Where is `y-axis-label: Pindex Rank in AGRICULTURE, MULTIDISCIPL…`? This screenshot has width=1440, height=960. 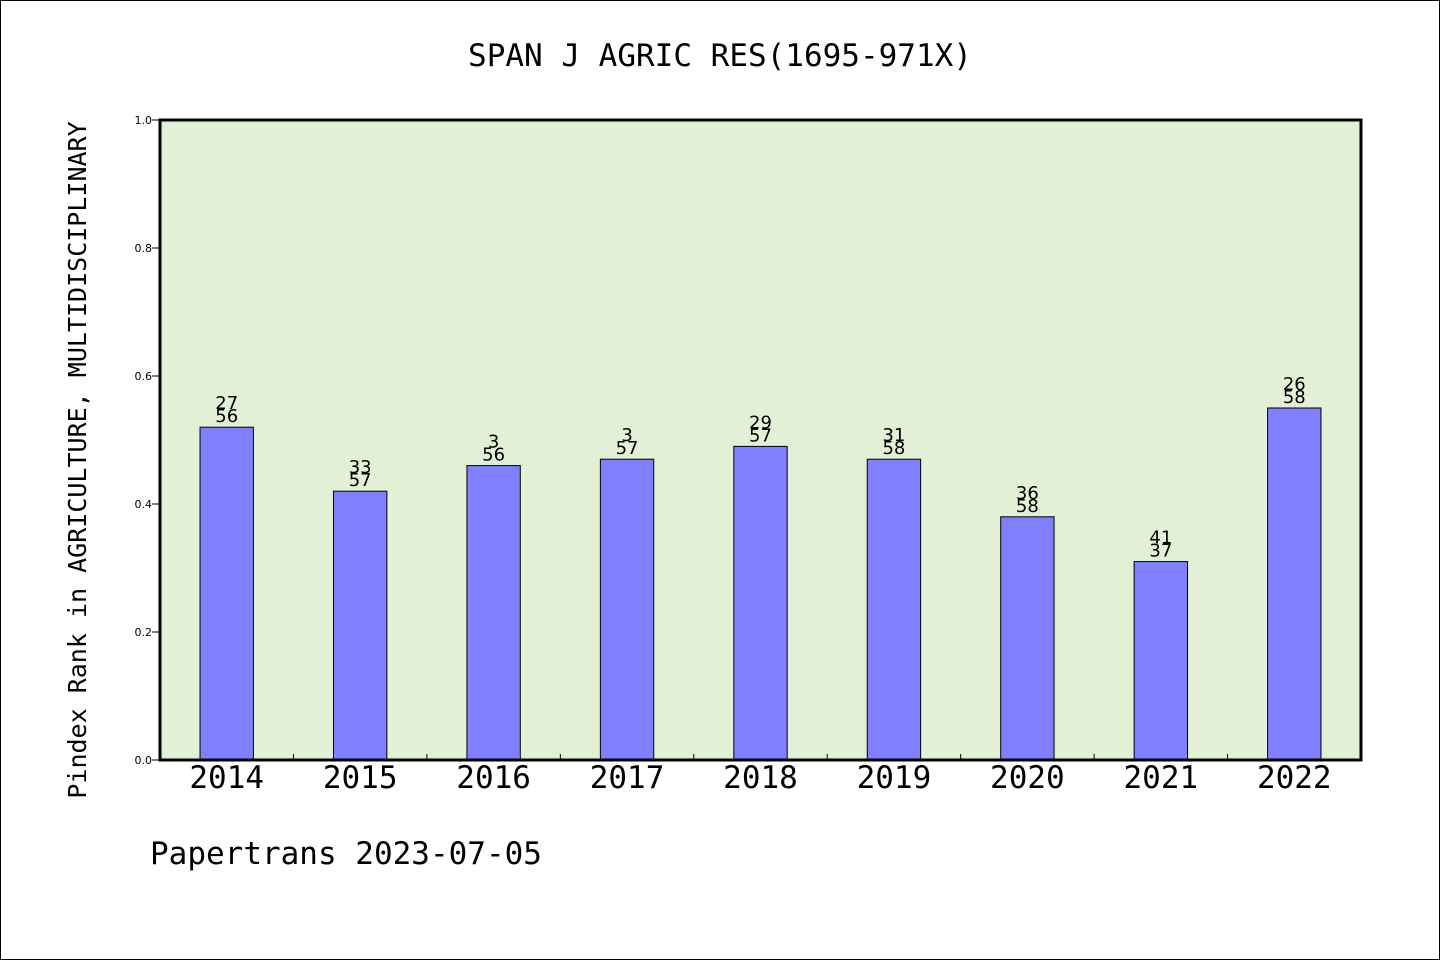 y-axis-label: Pindex Rank in AGRICULTURE, MULTIDISCIPL… is located at coordinates (77, 459).